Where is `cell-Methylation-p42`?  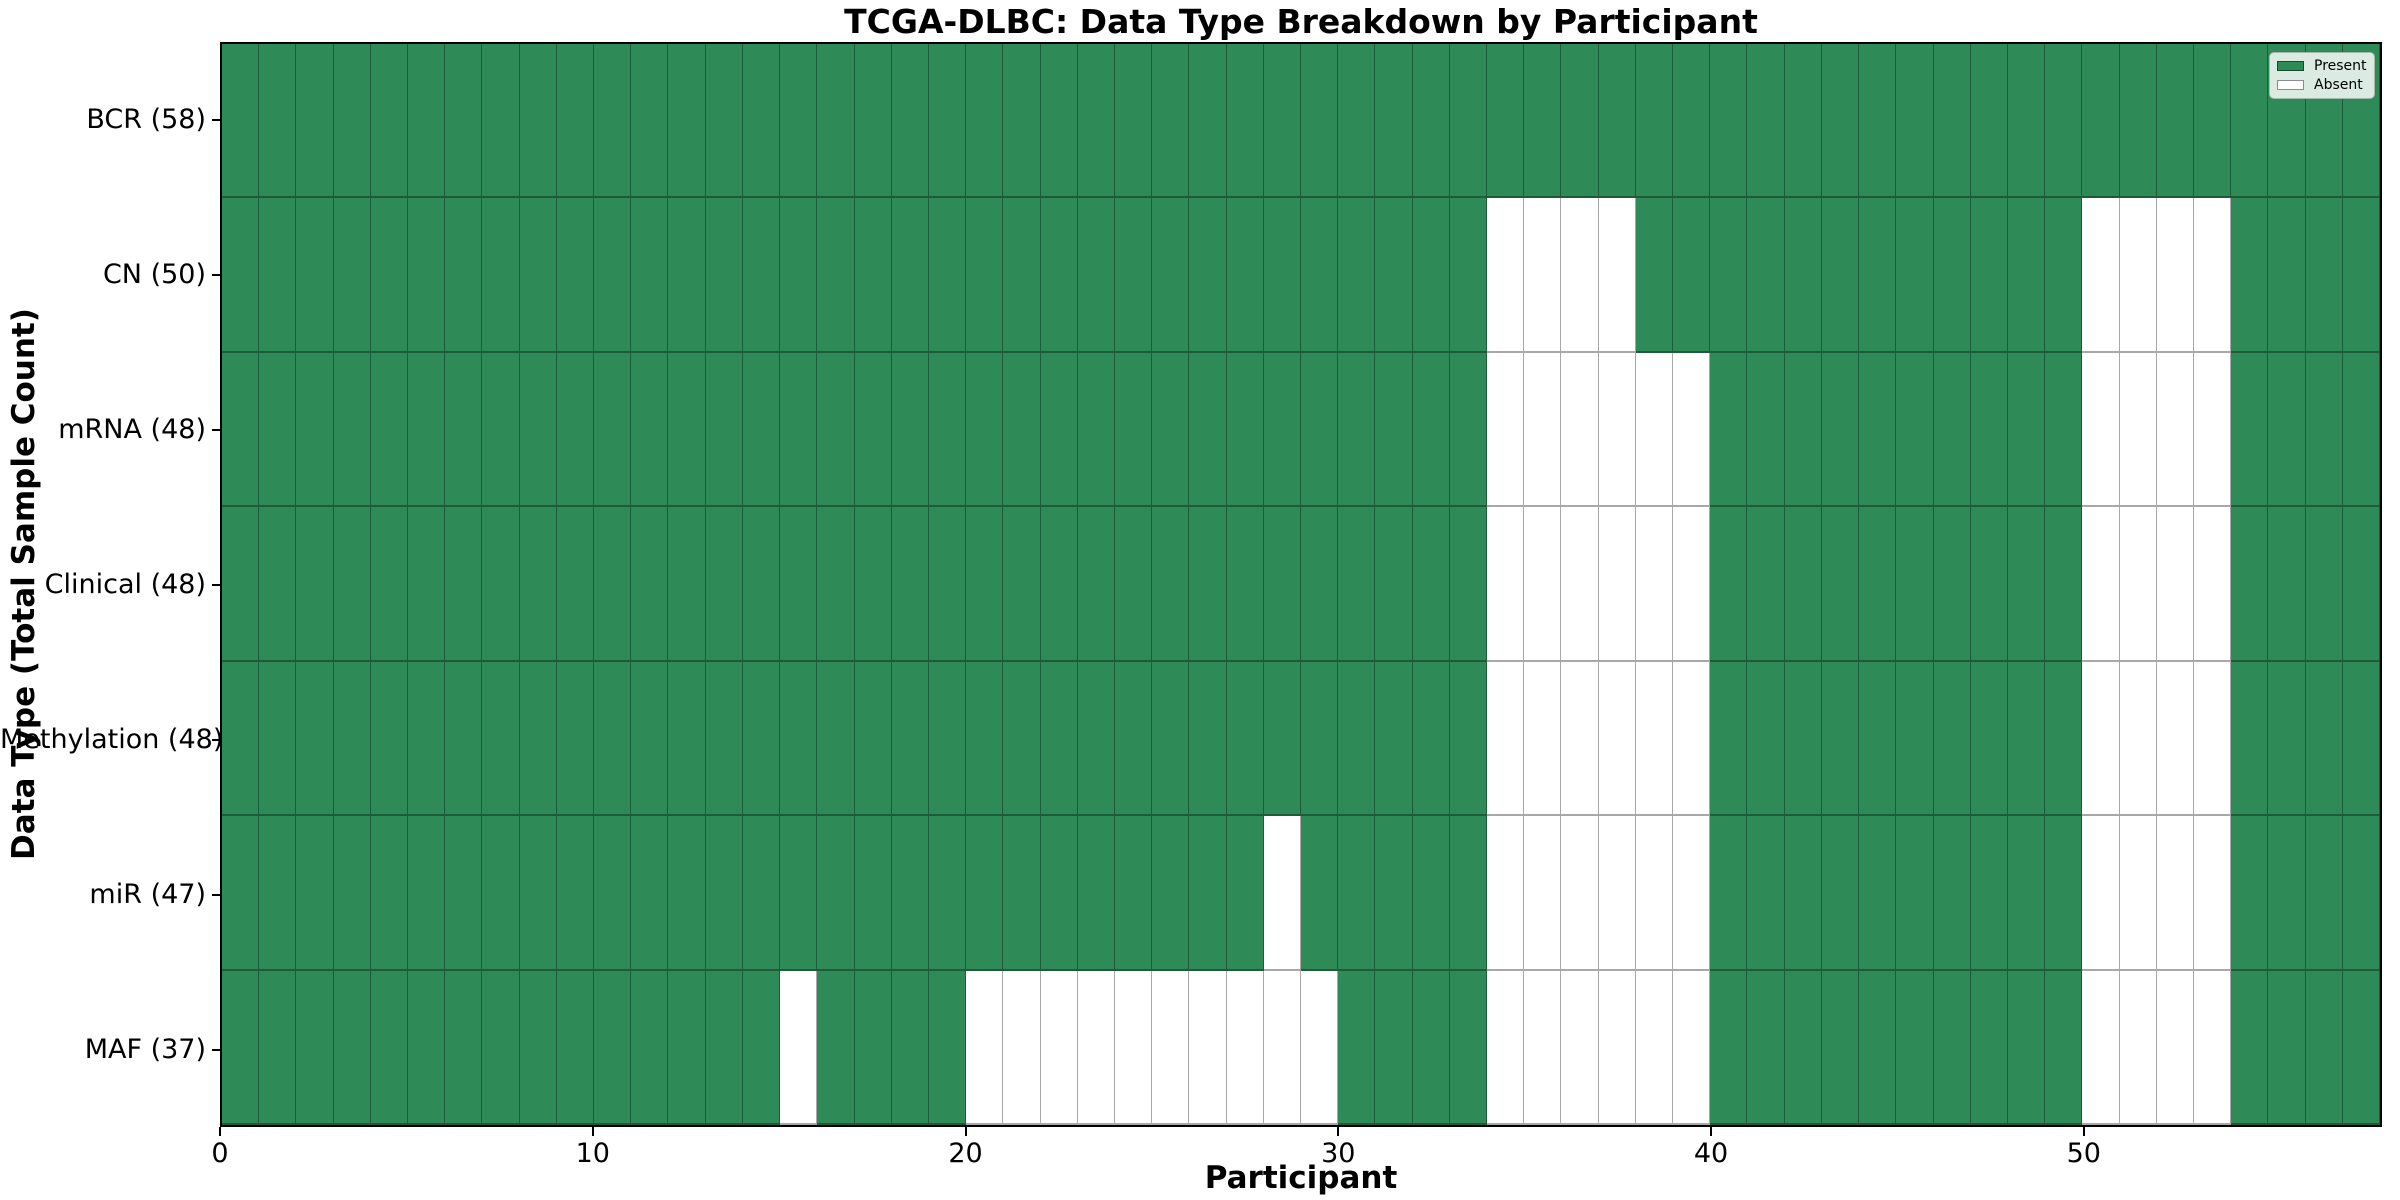
cell-Methylation-p42 is located at coordinates (1803, 739).